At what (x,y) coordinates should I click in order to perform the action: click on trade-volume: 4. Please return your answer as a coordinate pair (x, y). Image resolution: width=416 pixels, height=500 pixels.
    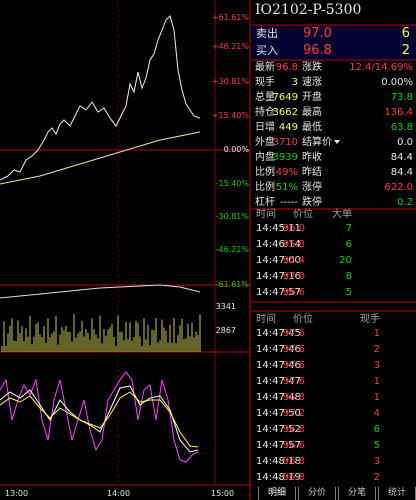
    Looking at the image, I should click on (376, 413).